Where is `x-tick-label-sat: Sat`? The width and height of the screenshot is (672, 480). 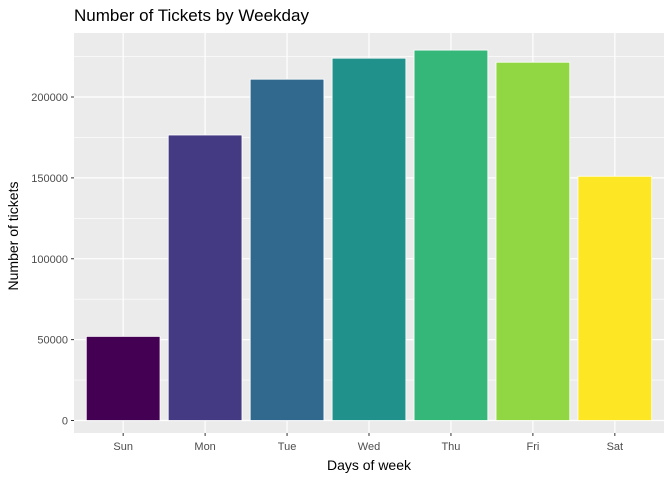 x-tick-label-sat: Sat is located at coordinates (615, 447).